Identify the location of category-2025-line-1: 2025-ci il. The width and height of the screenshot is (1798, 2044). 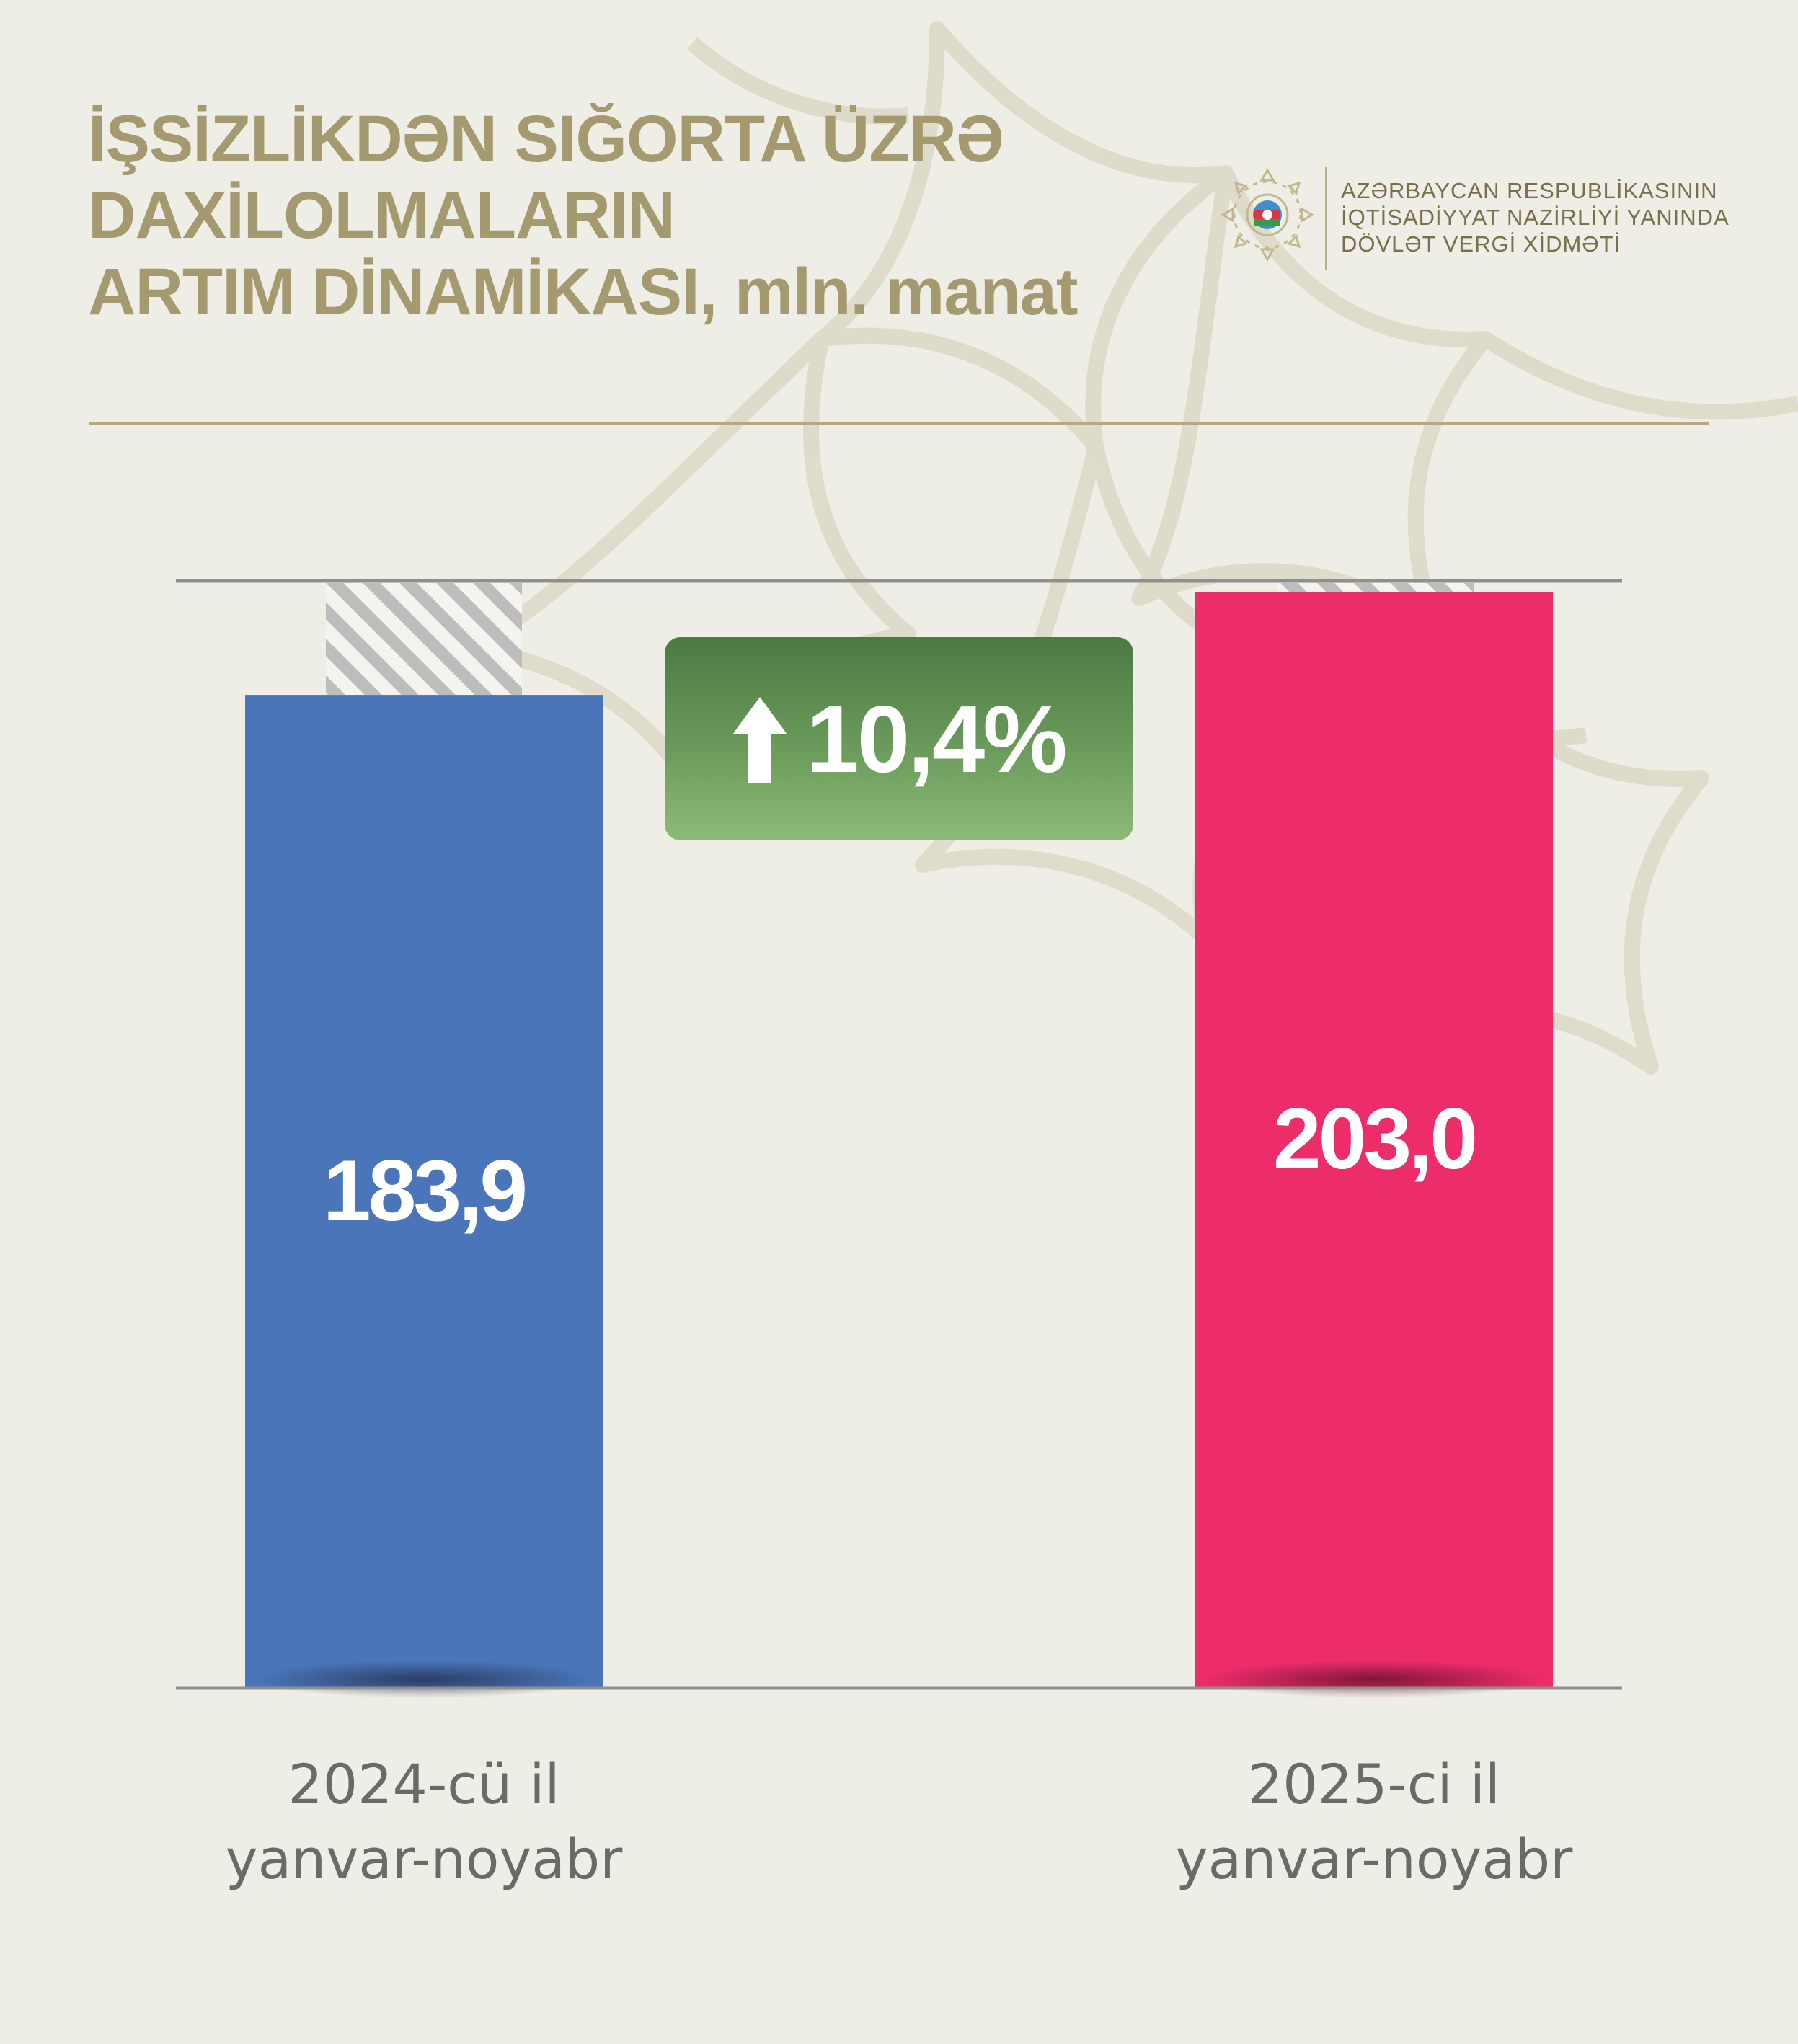
(1374, 1784).